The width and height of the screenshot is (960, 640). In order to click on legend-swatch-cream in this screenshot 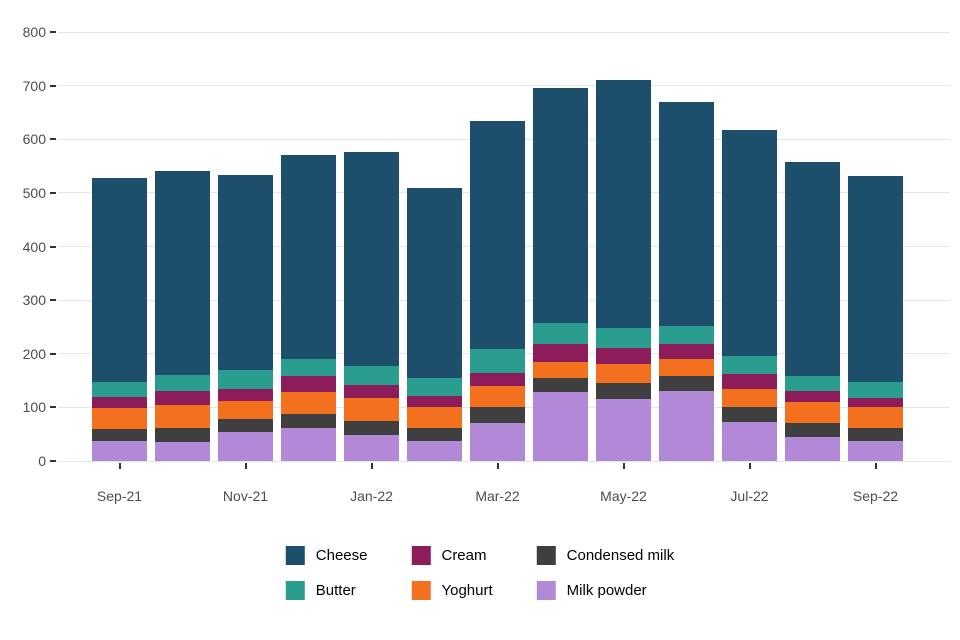, I will do `click(421, 555)`.